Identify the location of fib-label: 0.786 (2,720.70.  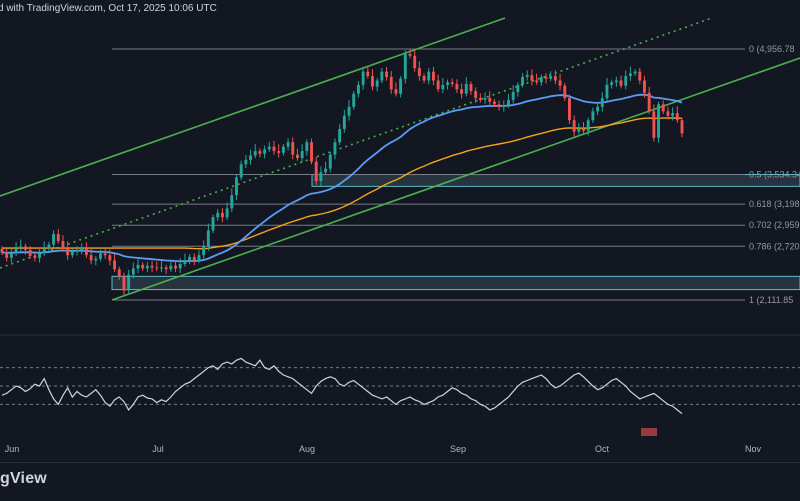
(774, 246).